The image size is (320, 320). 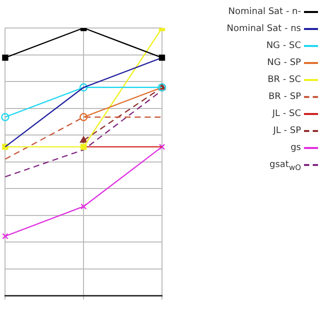 What do you see at coordinates (263, 29) in the screenshot?
I see `legend-label: Nominal Sat - ns` at bounding box center [263, 29].